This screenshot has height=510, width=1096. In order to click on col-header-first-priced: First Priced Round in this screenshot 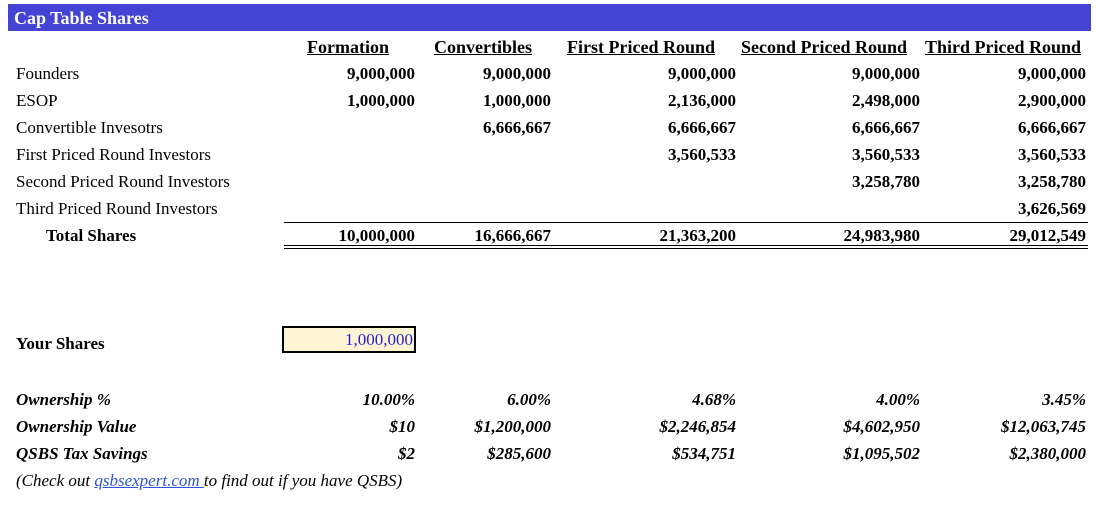, I will do `click(641, 47)`.